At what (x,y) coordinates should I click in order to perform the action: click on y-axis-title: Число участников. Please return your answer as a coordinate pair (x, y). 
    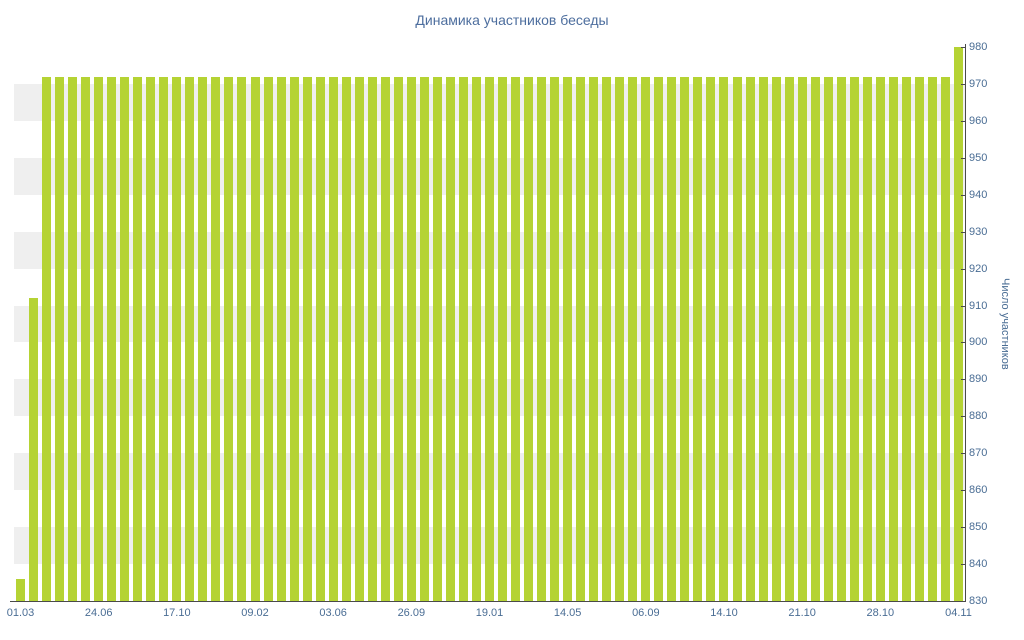
    Looking at the image, I should click on (1005, 324).